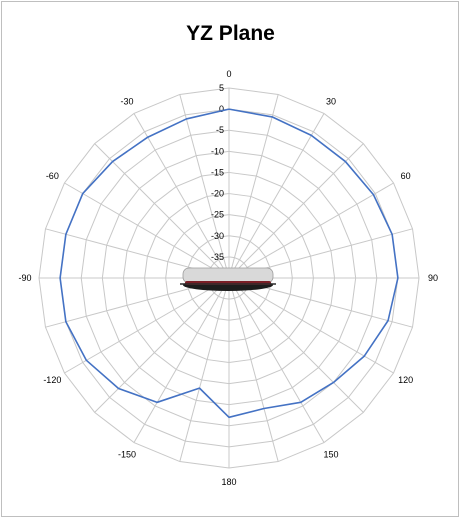 The width and height of the screenshot is (461, 519). I want to click on radial-tick-label: -5, so click(220, 130).